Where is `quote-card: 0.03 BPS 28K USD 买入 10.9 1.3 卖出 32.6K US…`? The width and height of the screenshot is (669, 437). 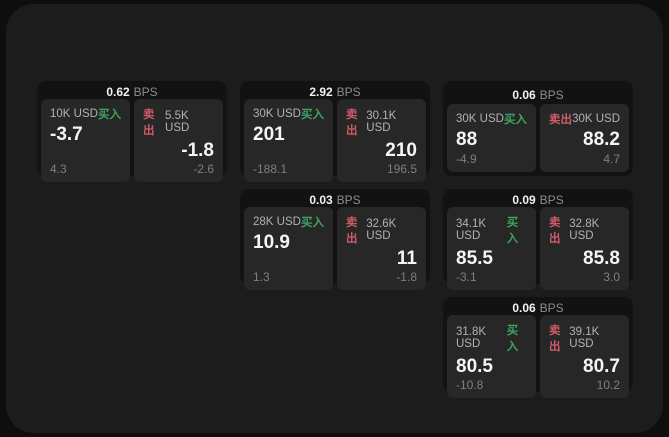
quote-card: 0.03 BPS 28K USD 买入 10.9 1.3 卖出 32.6K US… is located at coordinates (335, 239).